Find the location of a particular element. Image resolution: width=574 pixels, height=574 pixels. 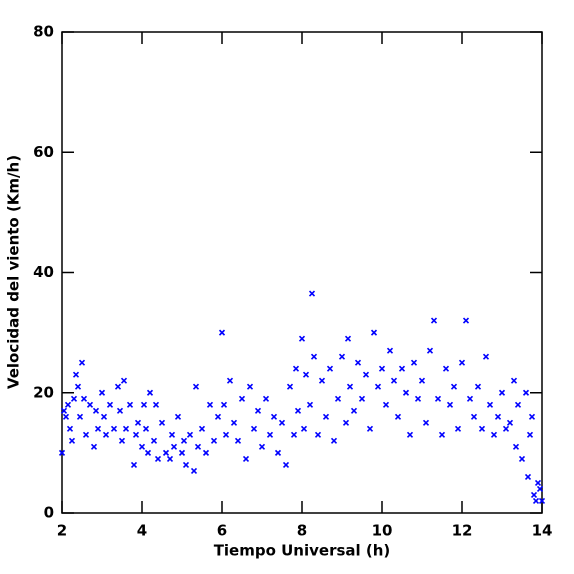

y-tick-label: 0 is located at coordinates (49, 513).